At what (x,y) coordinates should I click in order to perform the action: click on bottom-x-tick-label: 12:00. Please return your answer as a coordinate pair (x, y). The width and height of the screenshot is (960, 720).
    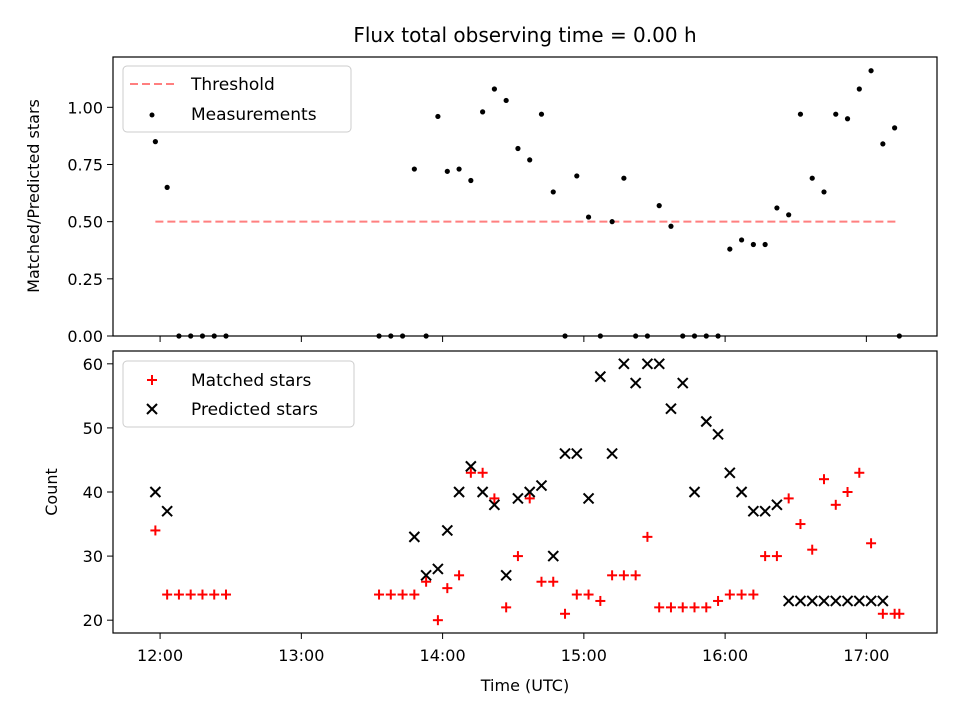
    Looking at the image, I should click on (160, 655).